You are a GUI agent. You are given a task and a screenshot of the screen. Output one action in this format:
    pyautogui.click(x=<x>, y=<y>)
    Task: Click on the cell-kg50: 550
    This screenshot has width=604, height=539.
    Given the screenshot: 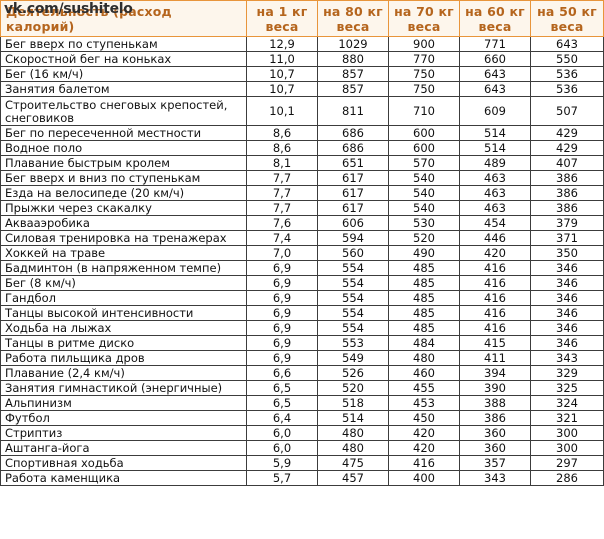 What is the action you would take?
    pyautogui.click(x=567, y=59)
    